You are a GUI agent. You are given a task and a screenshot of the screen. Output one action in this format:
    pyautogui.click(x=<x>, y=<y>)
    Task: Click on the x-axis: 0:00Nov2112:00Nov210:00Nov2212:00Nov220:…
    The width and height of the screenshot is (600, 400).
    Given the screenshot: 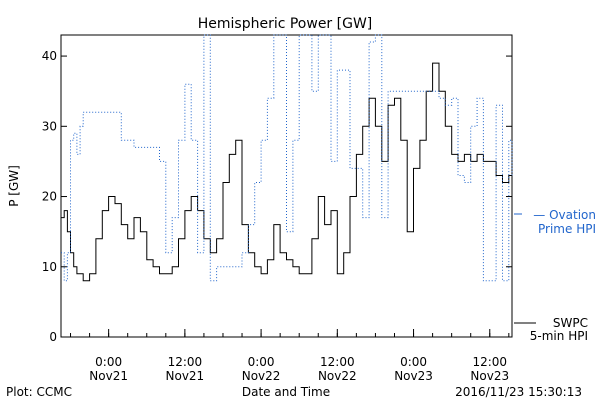 What is the action you would take?
    pyautogui.click(x=290, y=356)
    